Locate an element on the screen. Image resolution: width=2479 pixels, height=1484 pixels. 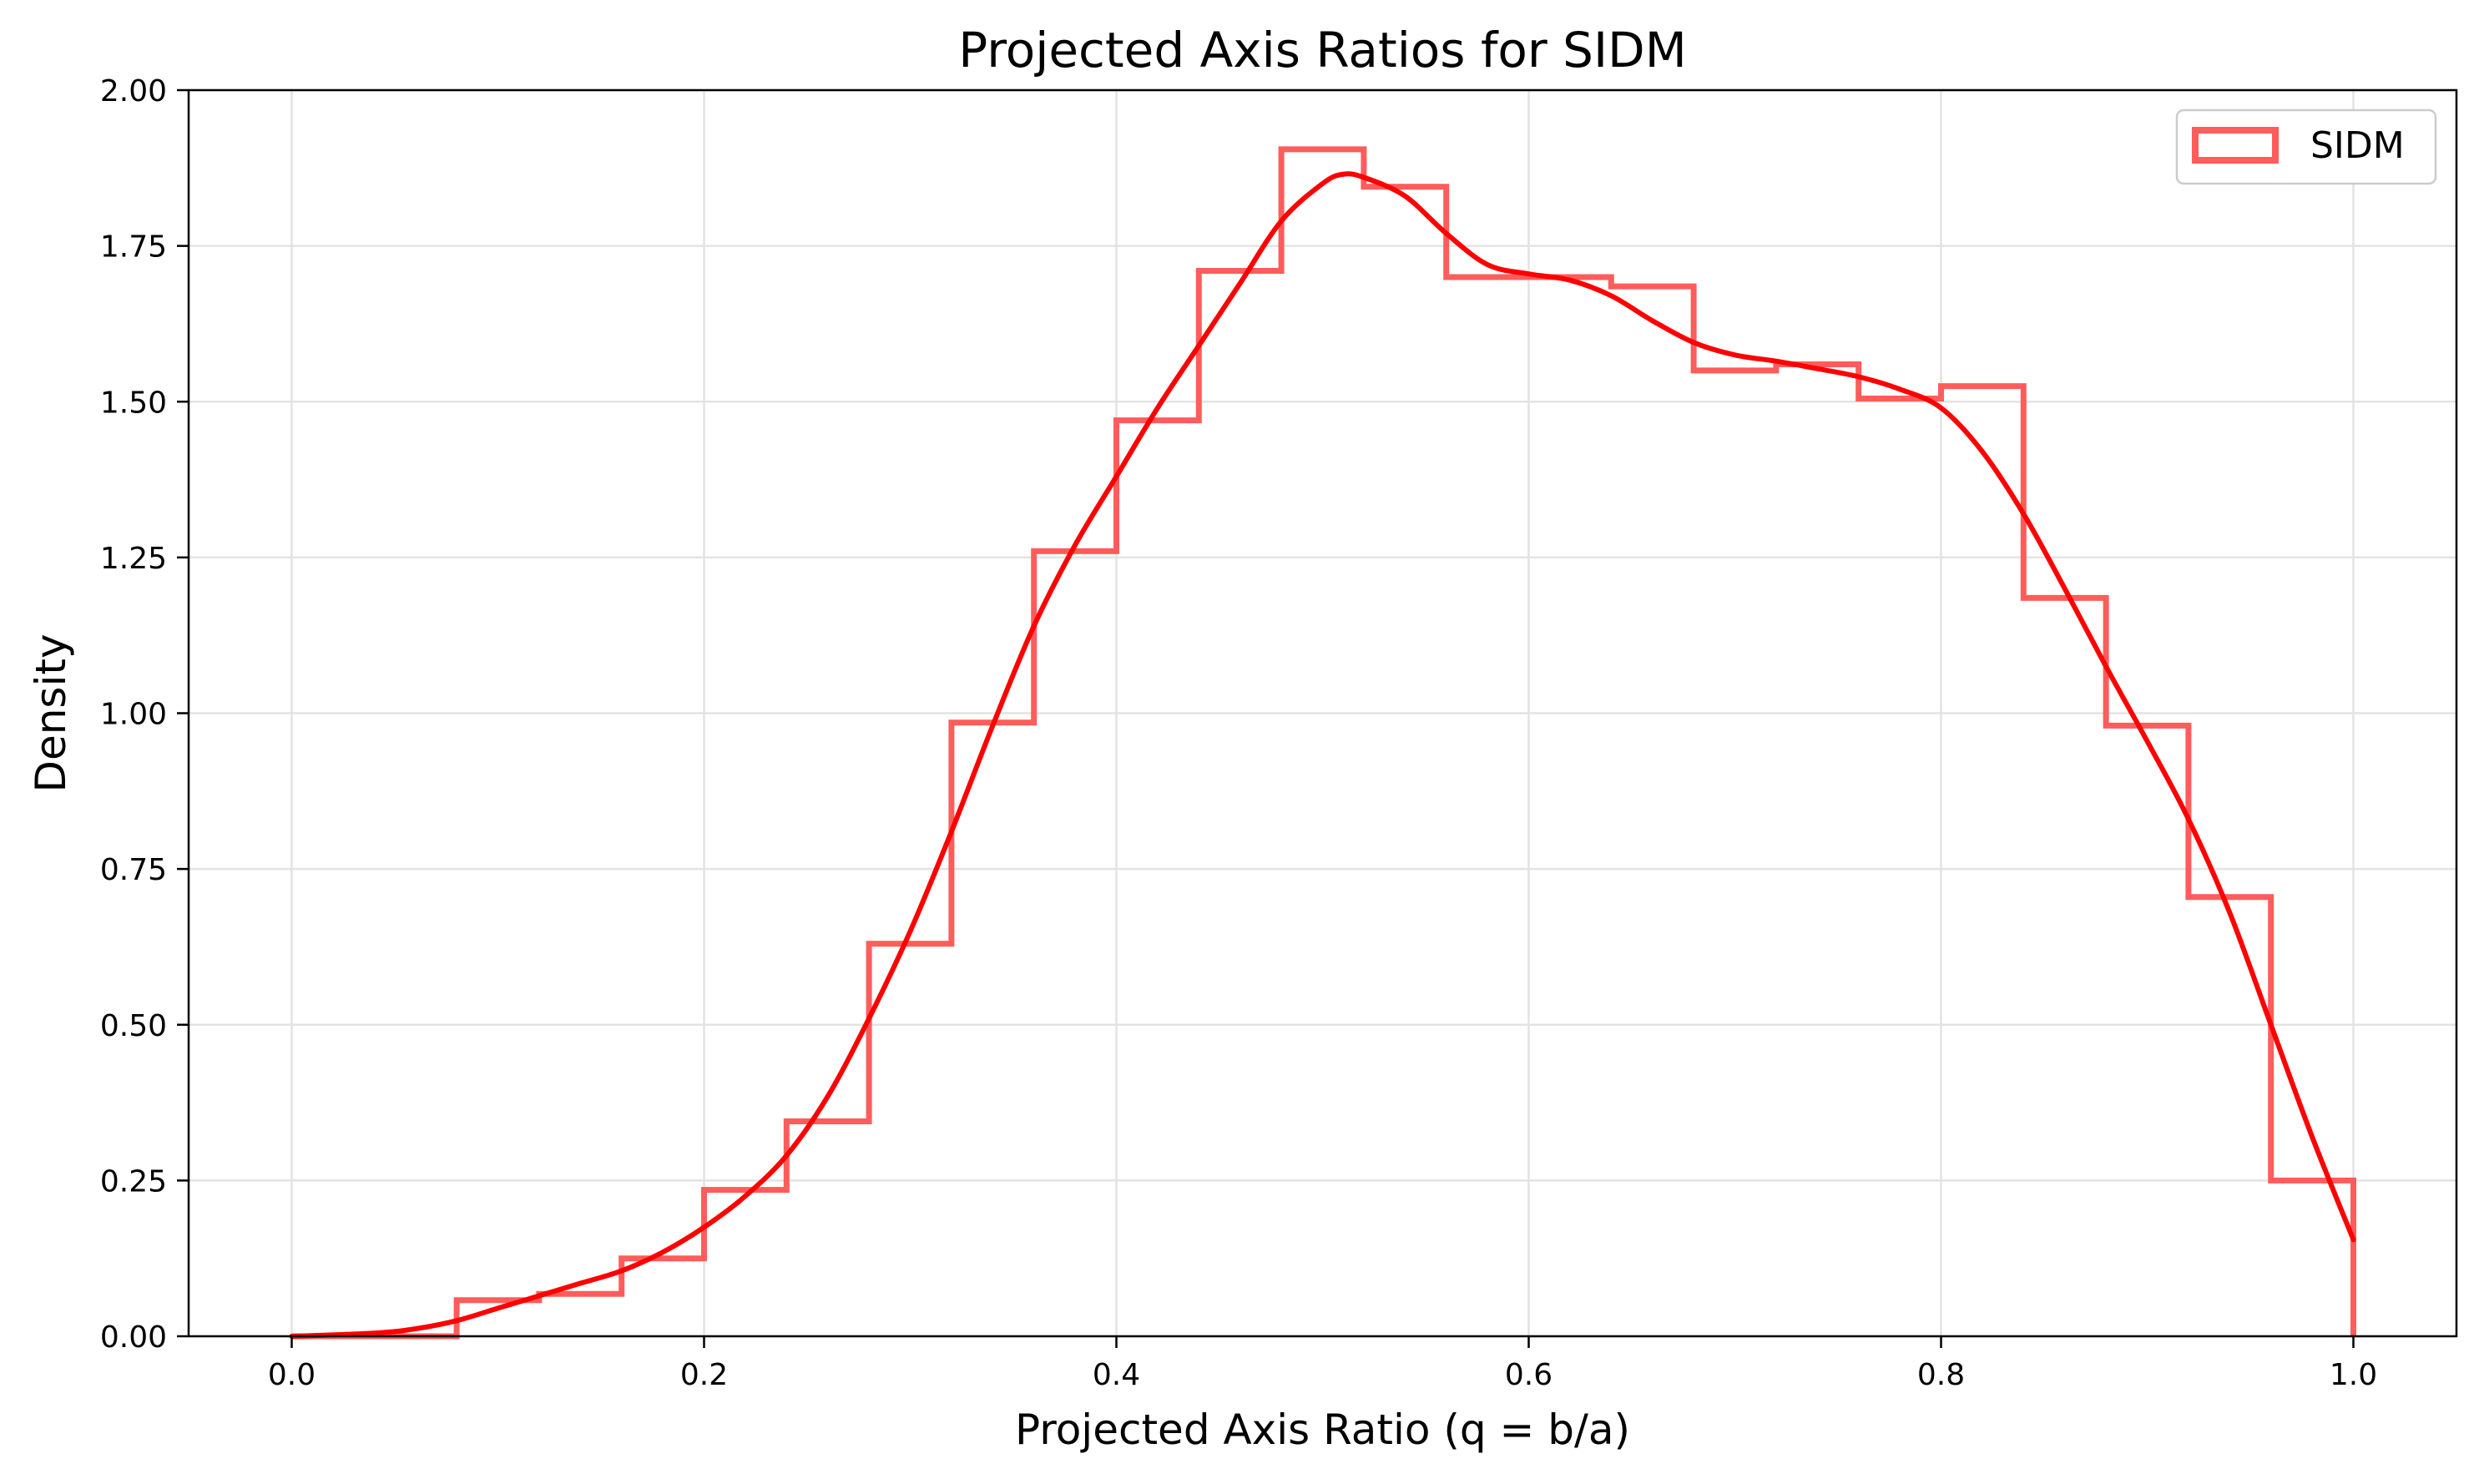
legend-label: SIDM is located at coordinates (2357, 145).